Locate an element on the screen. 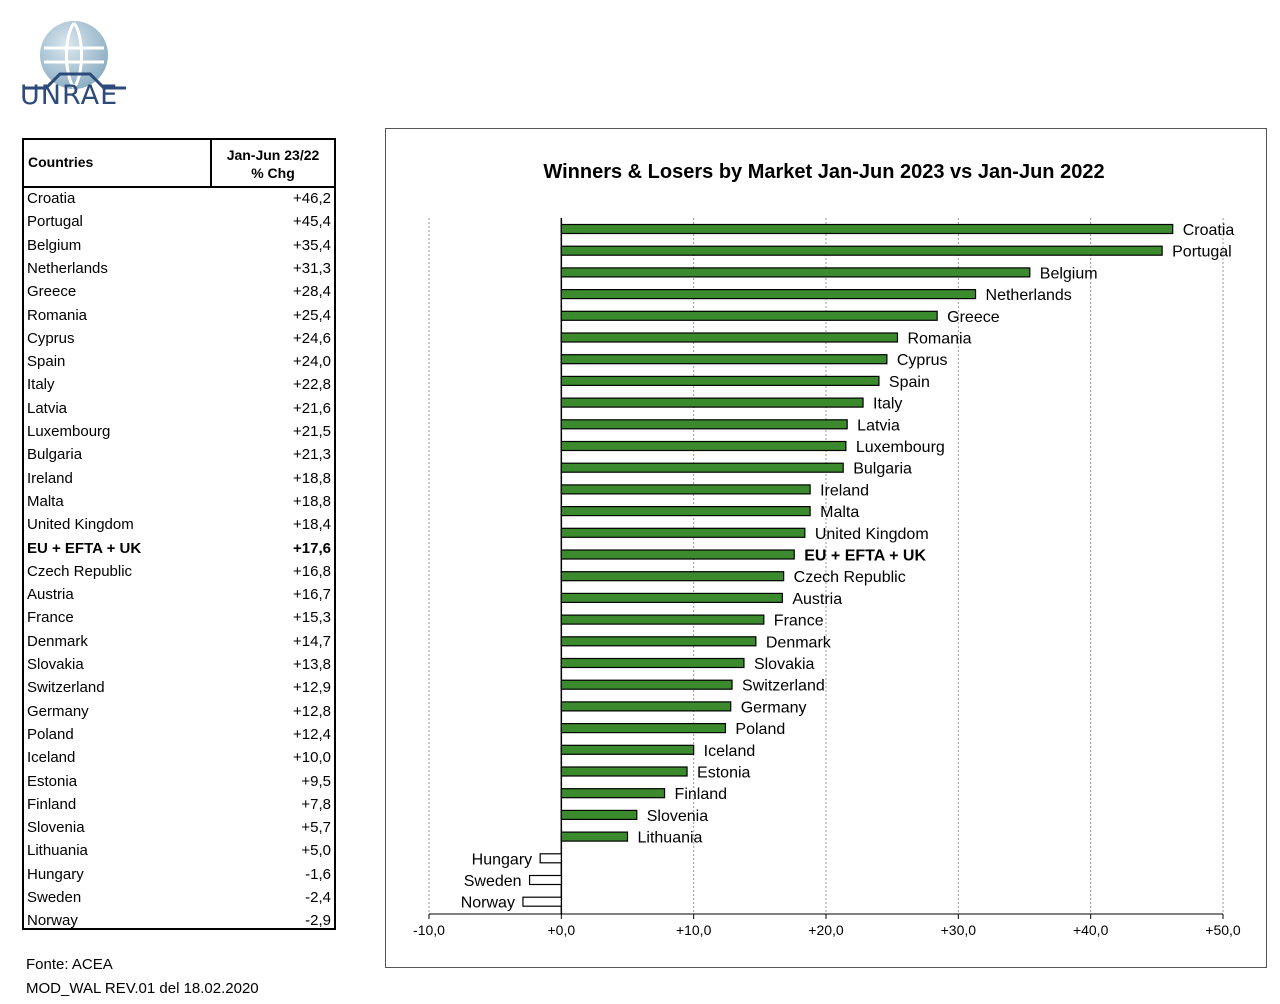 The height and width of the screenshot is (1004, 1280). country-name: Czech Republic is located at coordinates (80, 571).